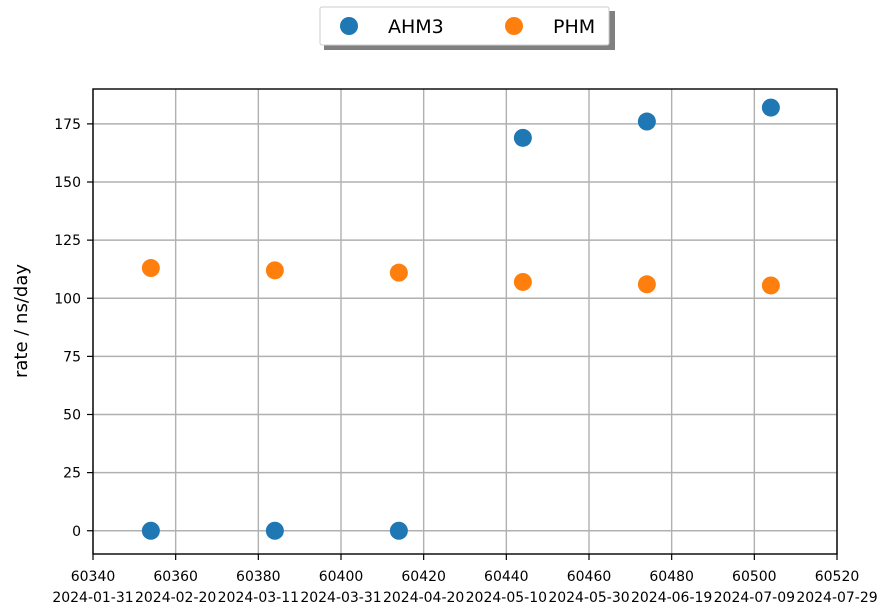  Describe the element at coordinates (72, 474) in the screenshot. I see `y-tick-label: 25` at that location.